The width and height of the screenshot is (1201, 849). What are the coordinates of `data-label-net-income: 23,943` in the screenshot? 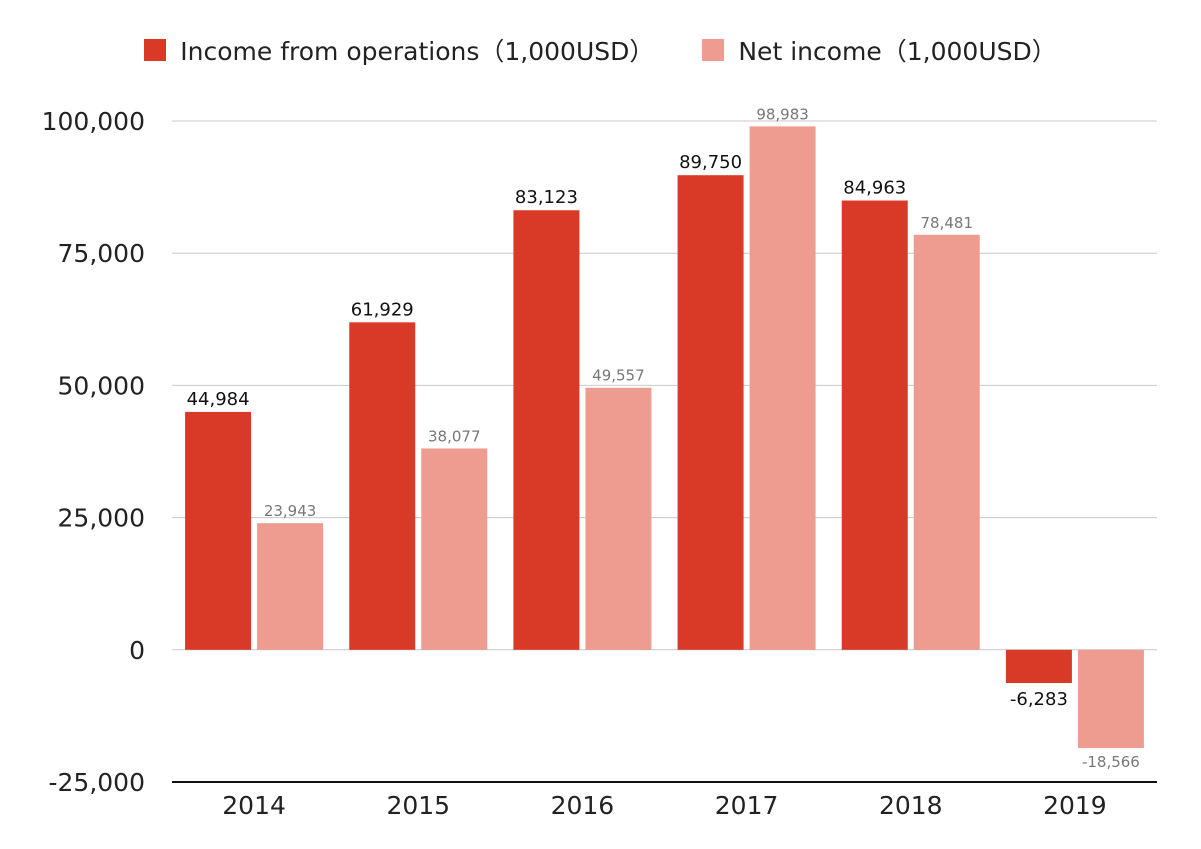 It's located at (290, 511).